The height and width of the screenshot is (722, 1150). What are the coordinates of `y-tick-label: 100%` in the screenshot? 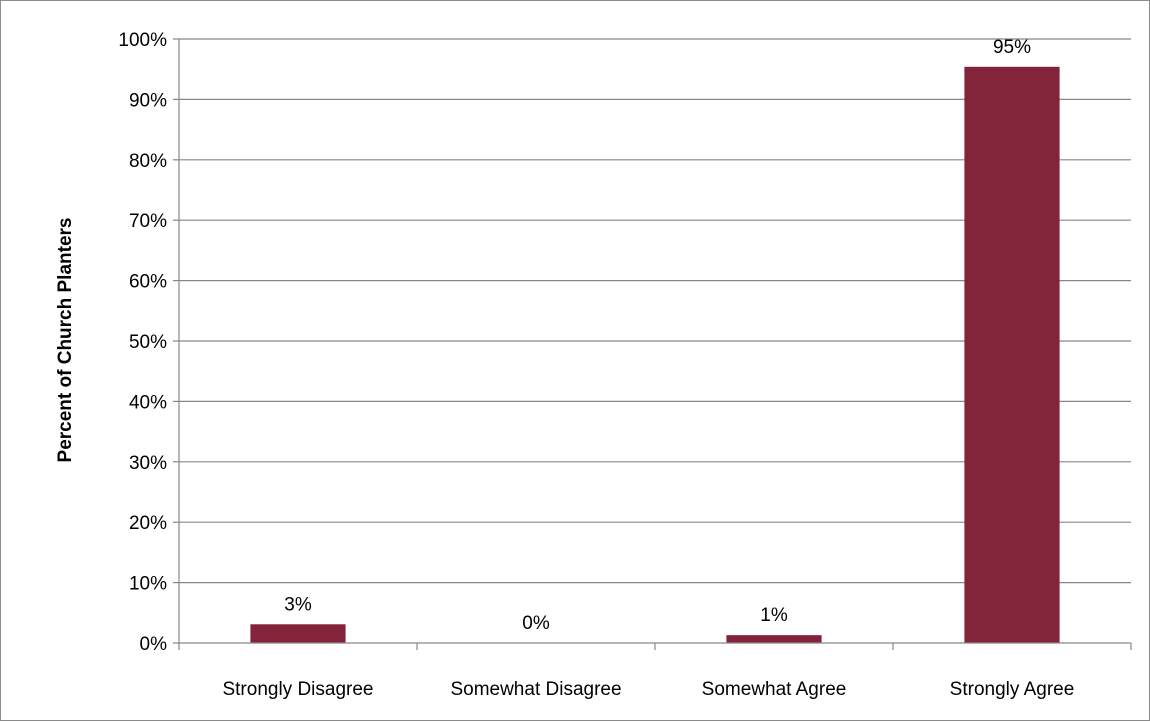 It's located at (142, 40).